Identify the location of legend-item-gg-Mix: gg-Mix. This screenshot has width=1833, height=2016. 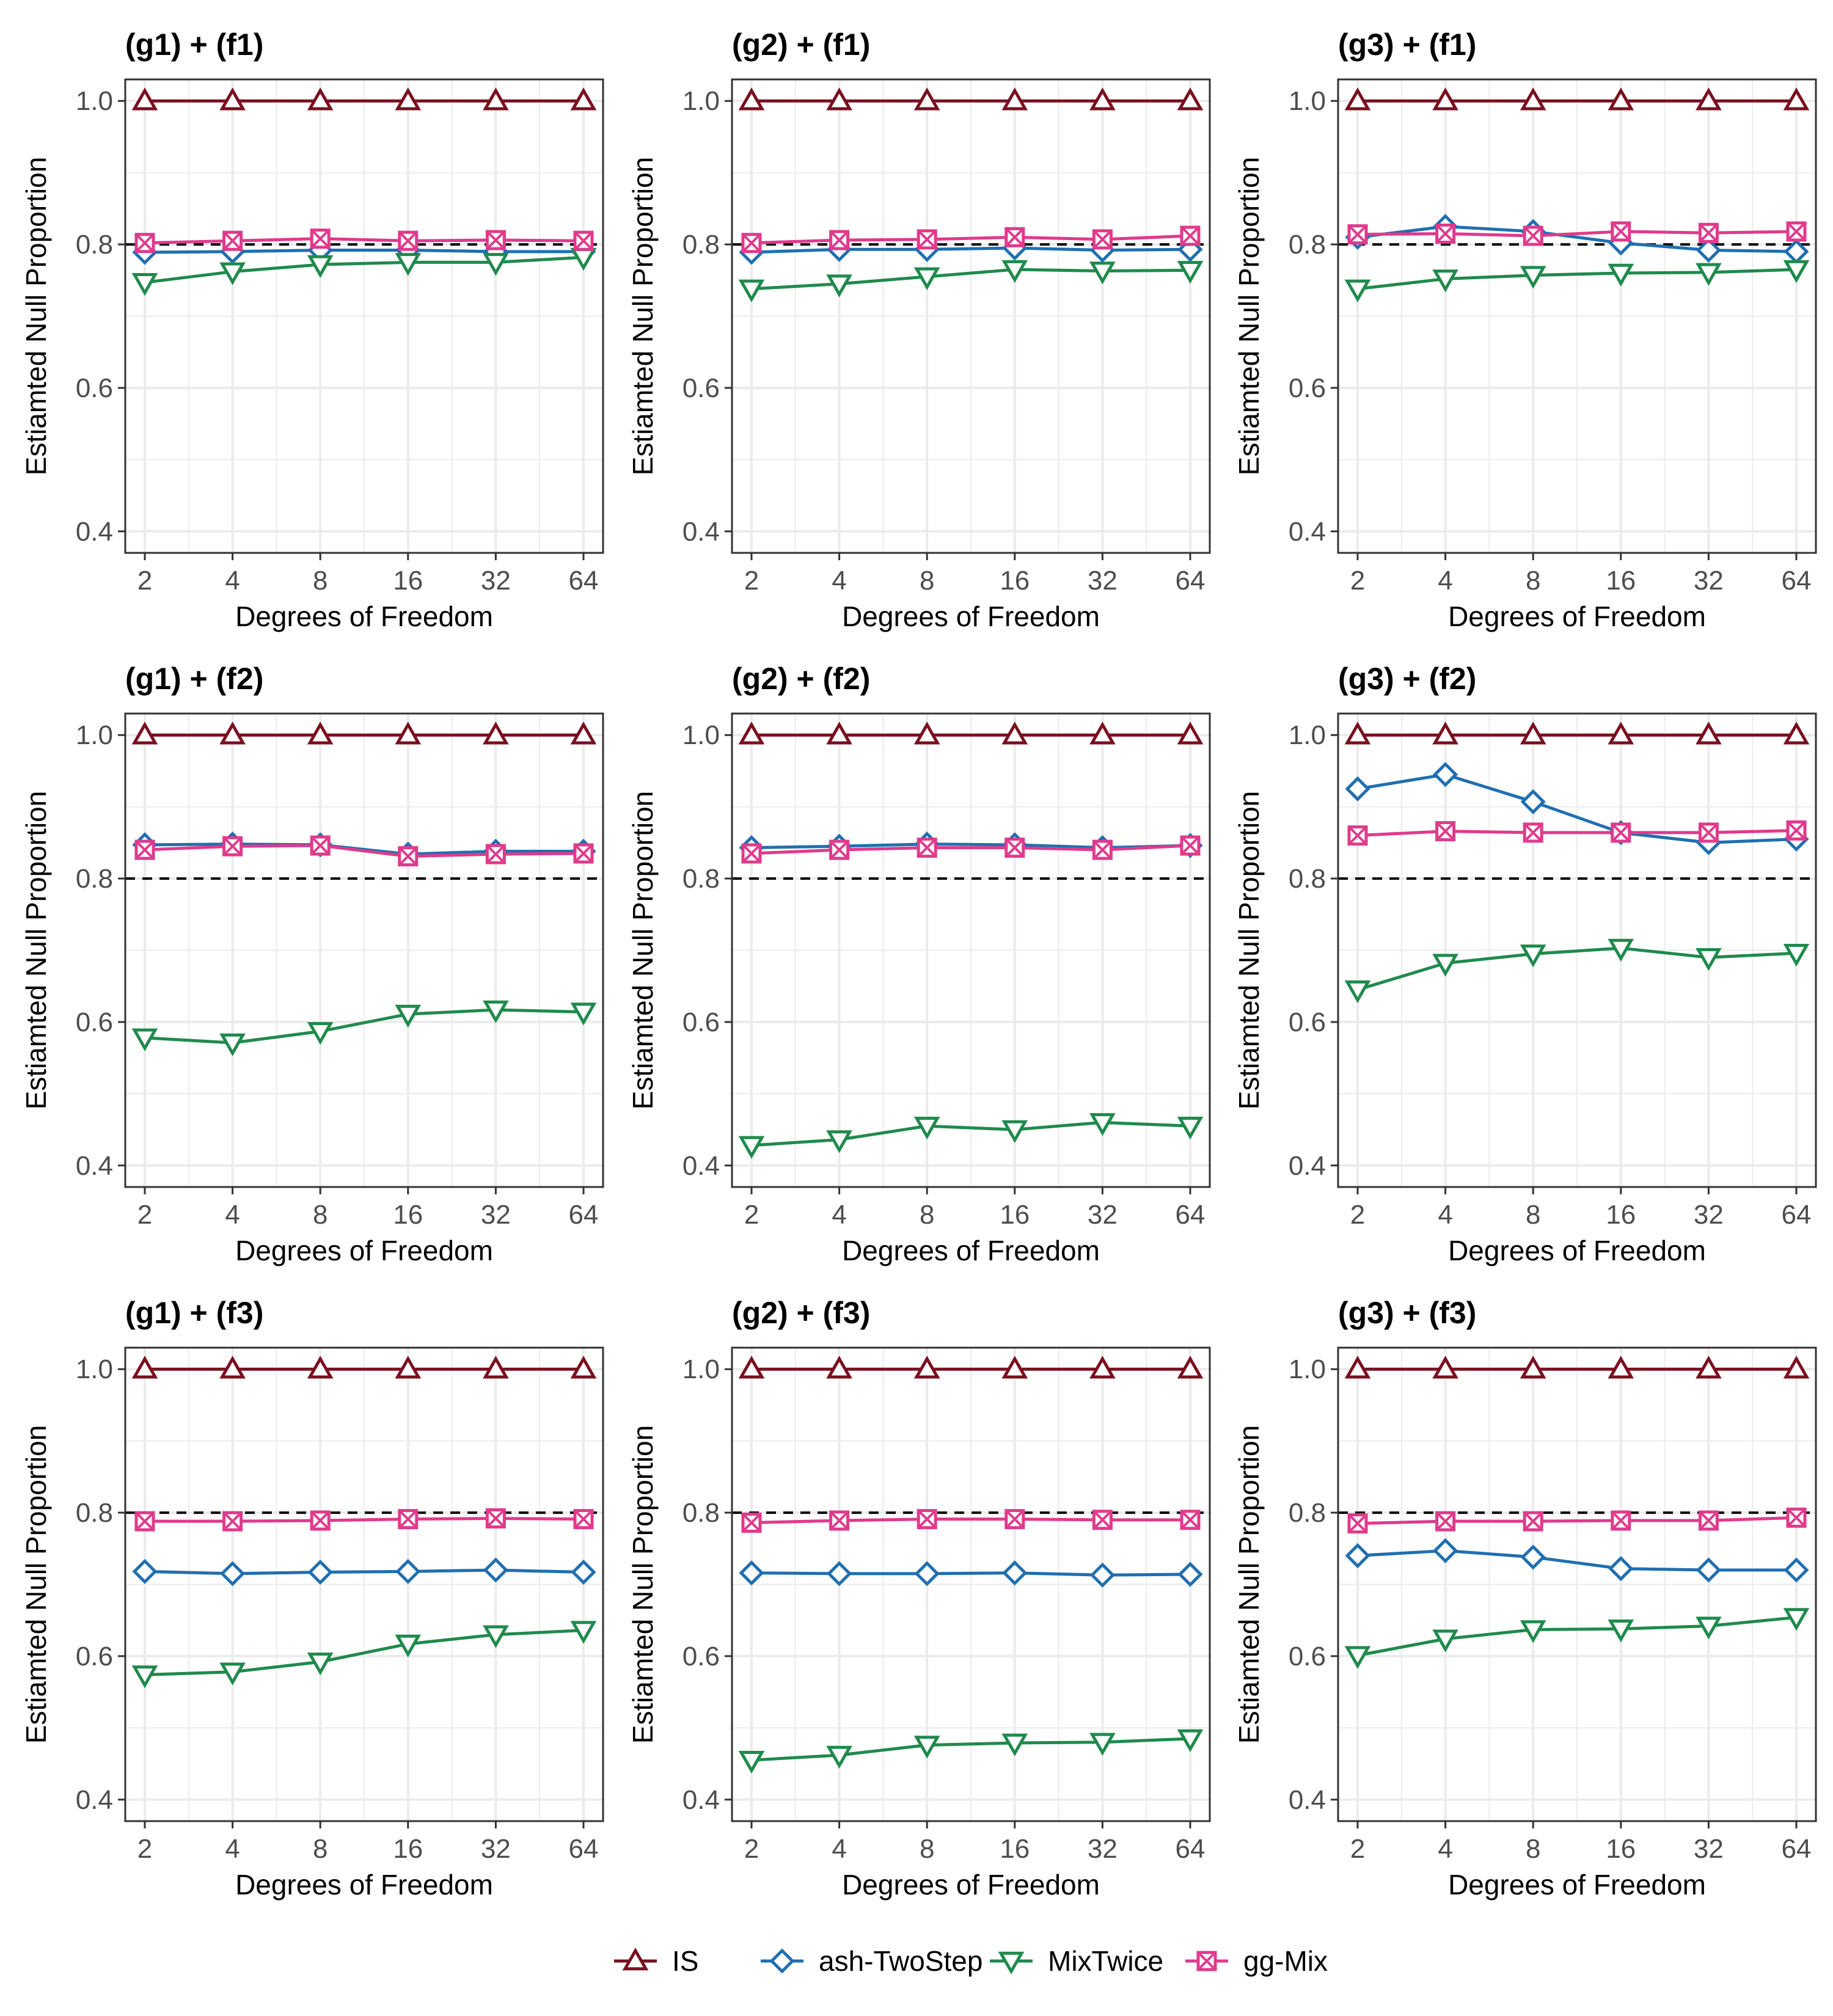
(1256, 1961).